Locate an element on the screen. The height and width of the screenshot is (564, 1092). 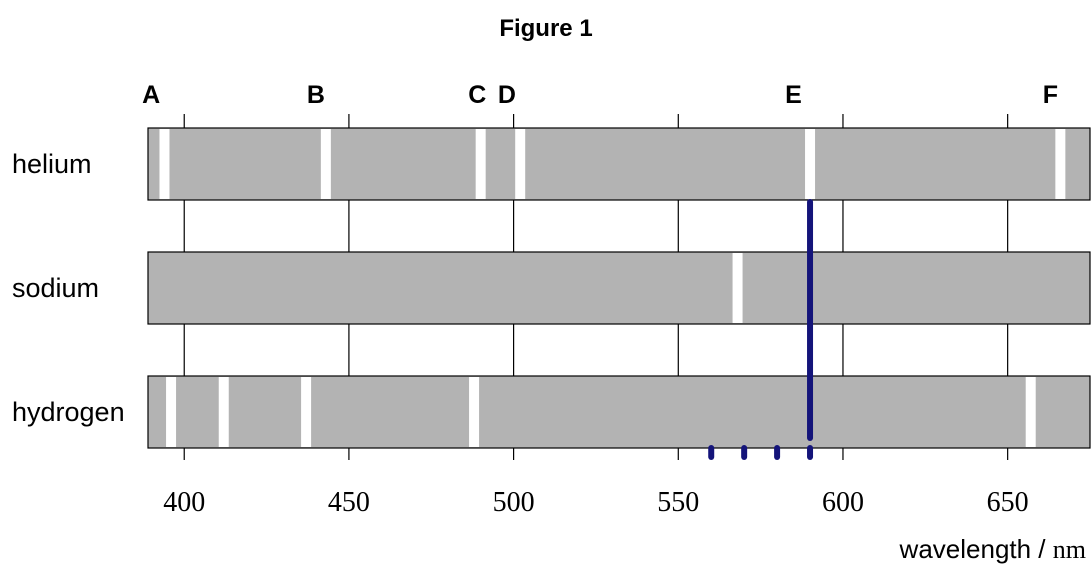
marker-D: D is located at coordinates (507, 95).